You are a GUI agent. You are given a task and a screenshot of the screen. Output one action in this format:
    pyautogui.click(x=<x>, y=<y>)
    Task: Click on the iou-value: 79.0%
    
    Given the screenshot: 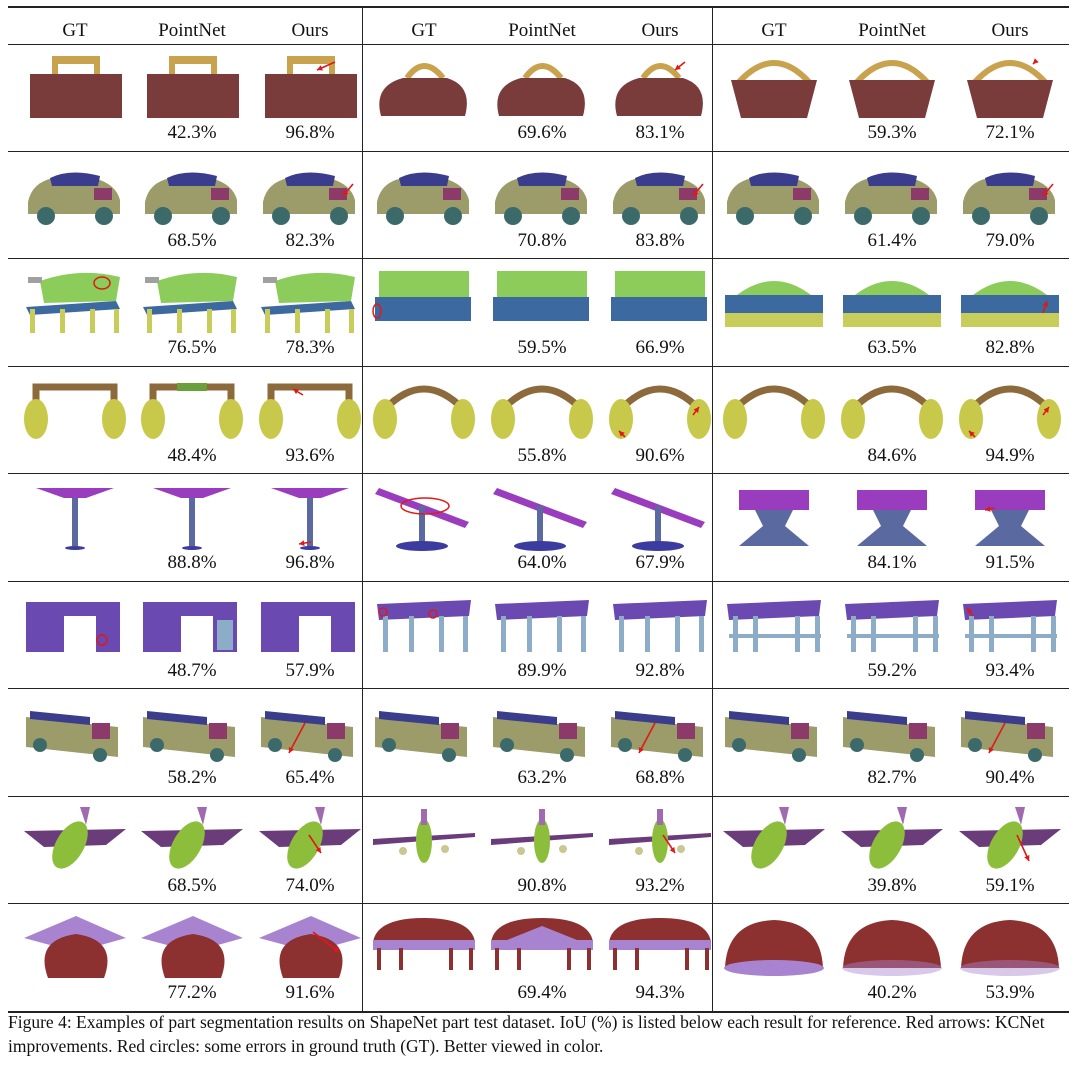 What is the action you would take?
    pyautogui.click(x=1010, y=240)
    